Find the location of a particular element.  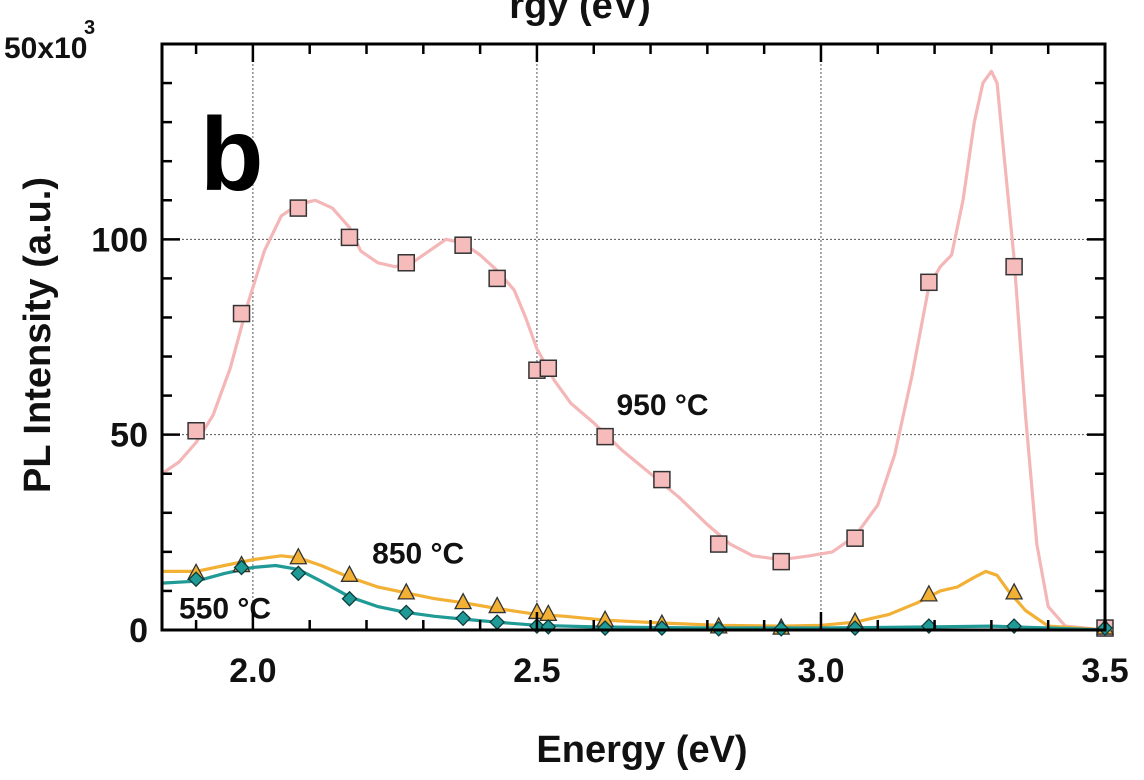

y-axis-title: PL Intensity (a.u.) is located at coordinates (38, 335).